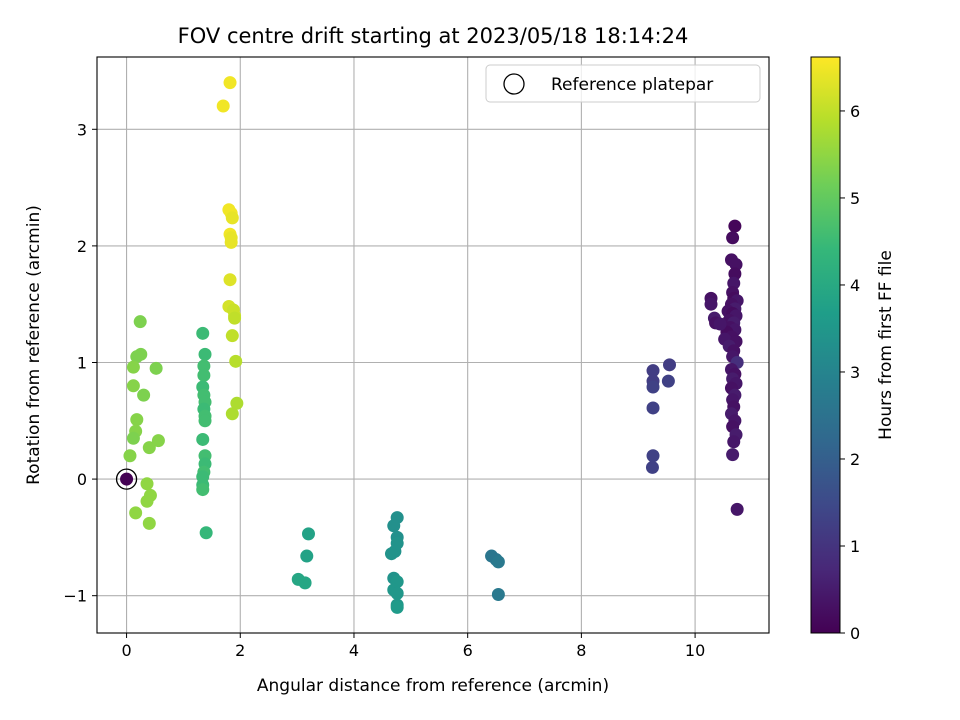 The image size is (960, 720). What do you see at coordinates (886, 345) in the screenshot?
I see `colorbar-label: Hours from first FF file` at bounding box center [886, 345].